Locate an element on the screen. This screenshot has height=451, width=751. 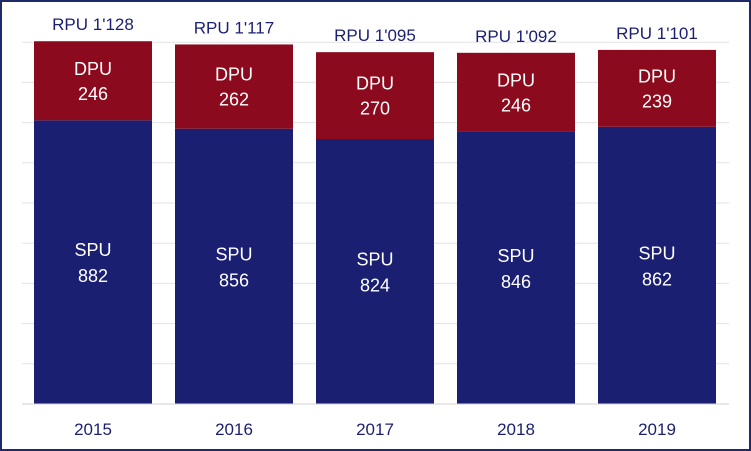
bar-spu-value-label: 856 is located at coordinates (234, 280).